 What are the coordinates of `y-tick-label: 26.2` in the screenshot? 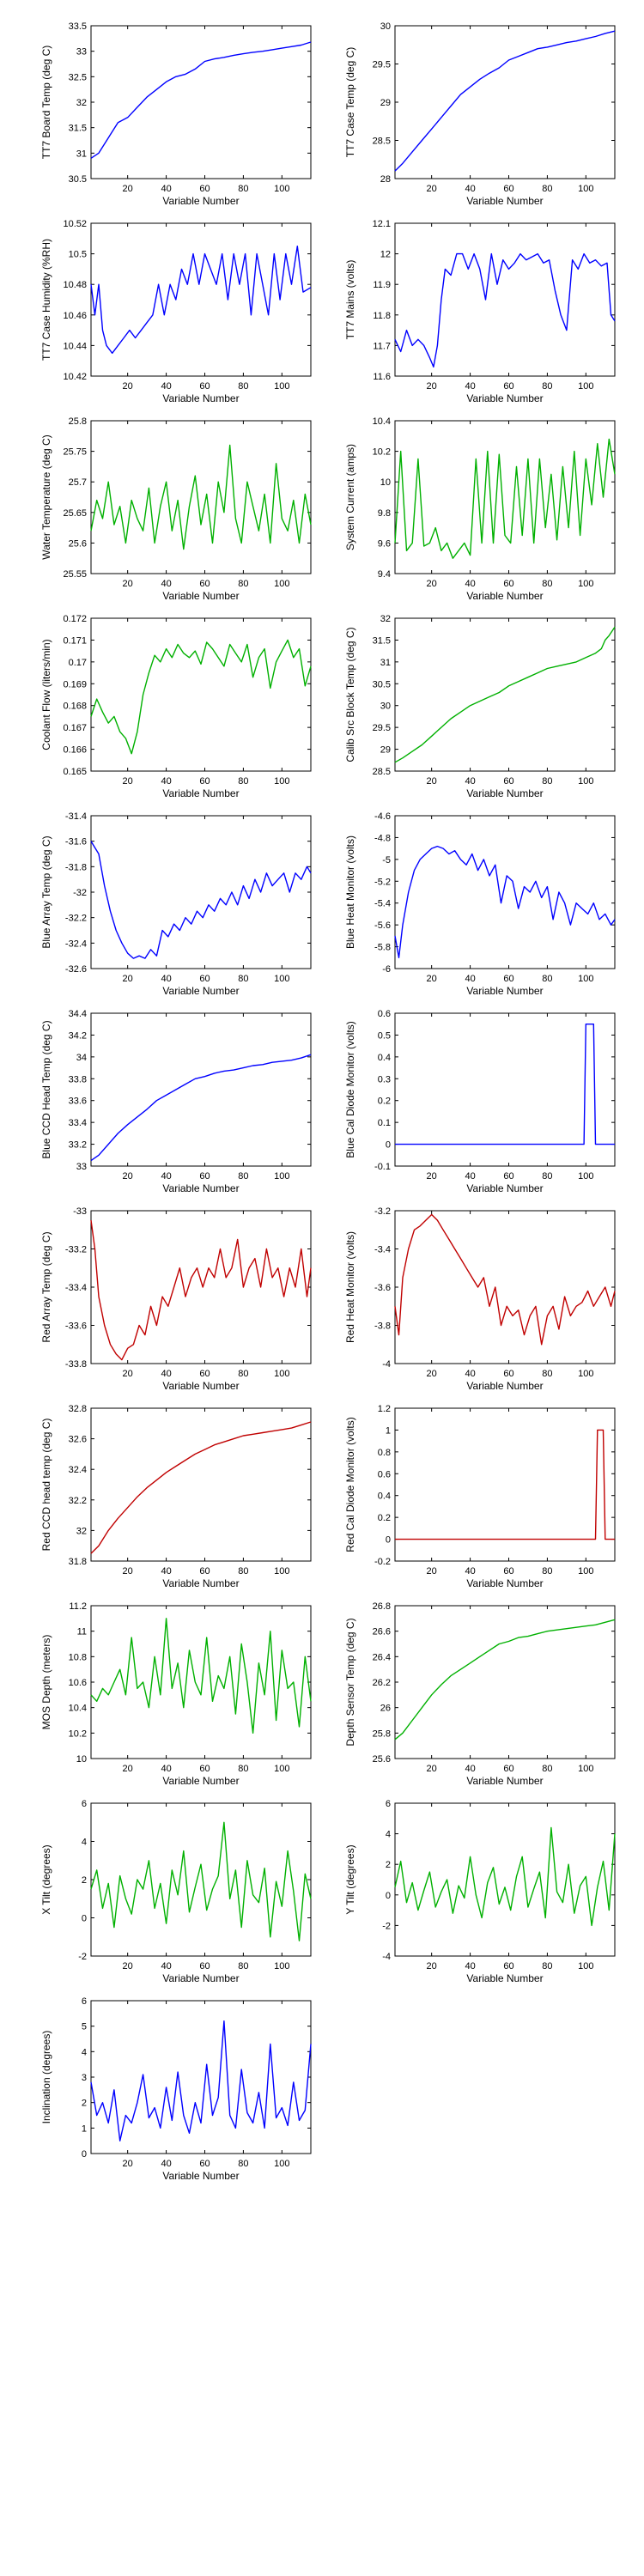 It's located at (382, 1683).